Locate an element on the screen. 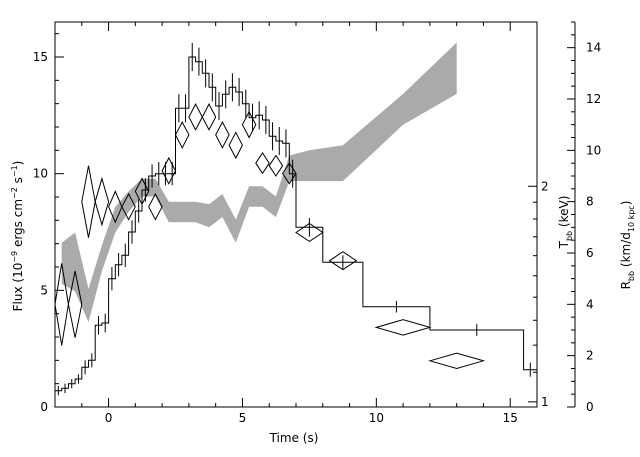 Image resolution: width=640 pixels, height=457 pixels. x-tick-label: 5 is located at coordinates (243, 418).